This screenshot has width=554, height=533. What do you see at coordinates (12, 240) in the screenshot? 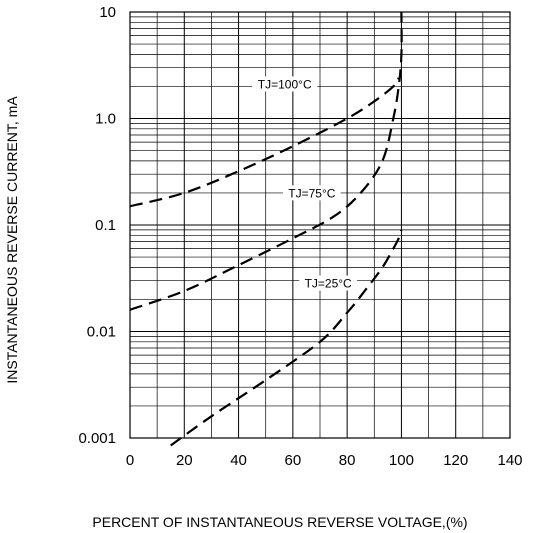
I see `y-axis-label: INSTANTANEOUS REVERSE CURRENT, mA` at bounding box center [12, 240].